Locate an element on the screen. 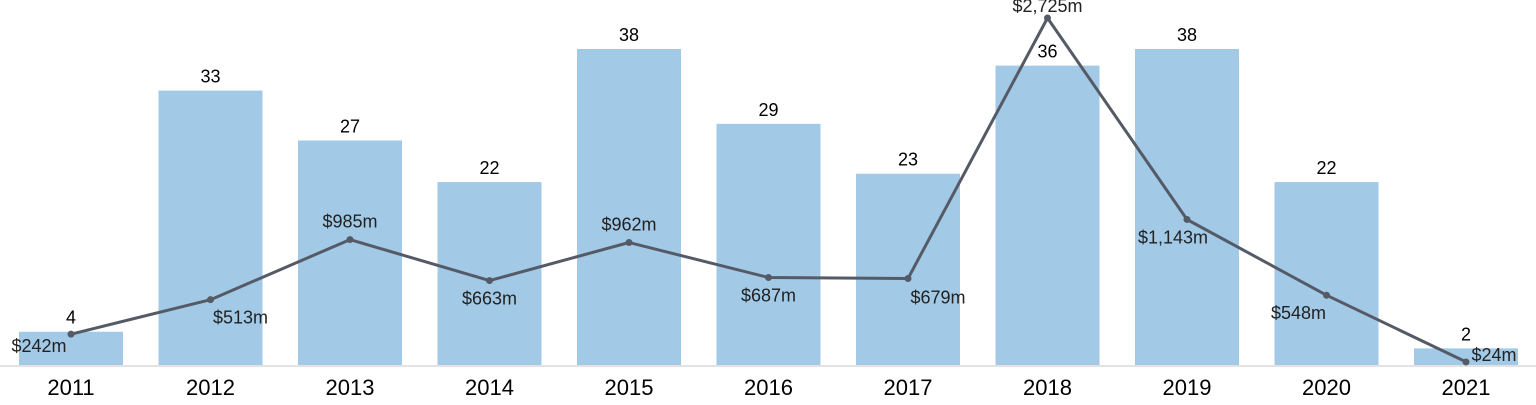 Image resolution: width=1536 pixels, height=405 pixels. line-value-label: $687m is located at coordinates (768, 296).